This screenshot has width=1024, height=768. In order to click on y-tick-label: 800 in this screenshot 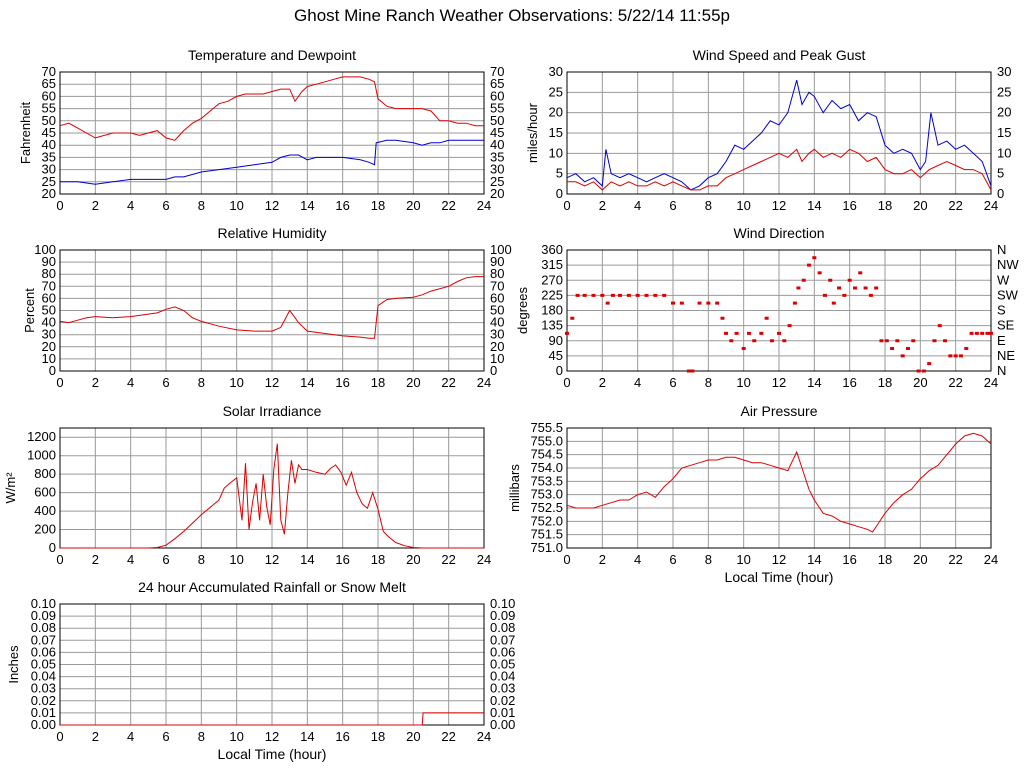, I will do `click(45, 473)`.